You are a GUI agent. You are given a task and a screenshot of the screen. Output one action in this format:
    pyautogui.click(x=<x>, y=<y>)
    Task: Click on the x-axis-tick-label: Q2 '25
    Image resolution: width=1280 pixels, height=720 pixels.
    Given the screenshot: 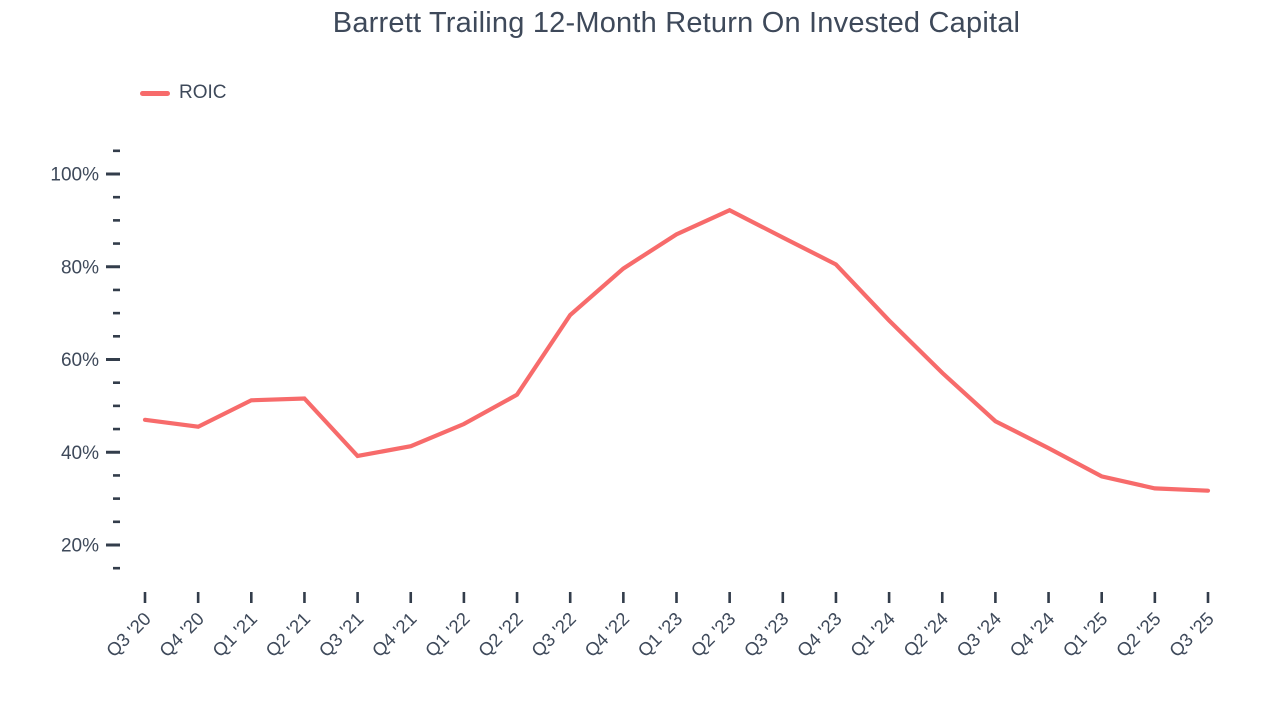 What is the action you would take?
    pyautogui.click(x=1138, y=634)
    